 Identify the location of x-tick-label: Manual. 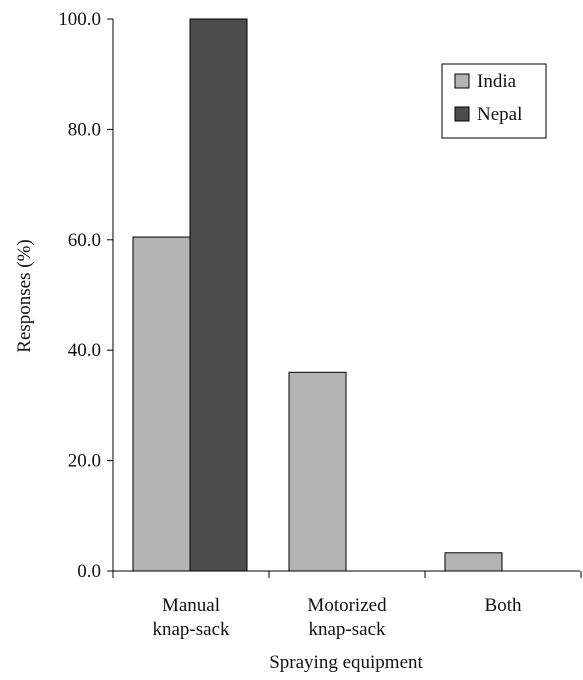
(191, 605).